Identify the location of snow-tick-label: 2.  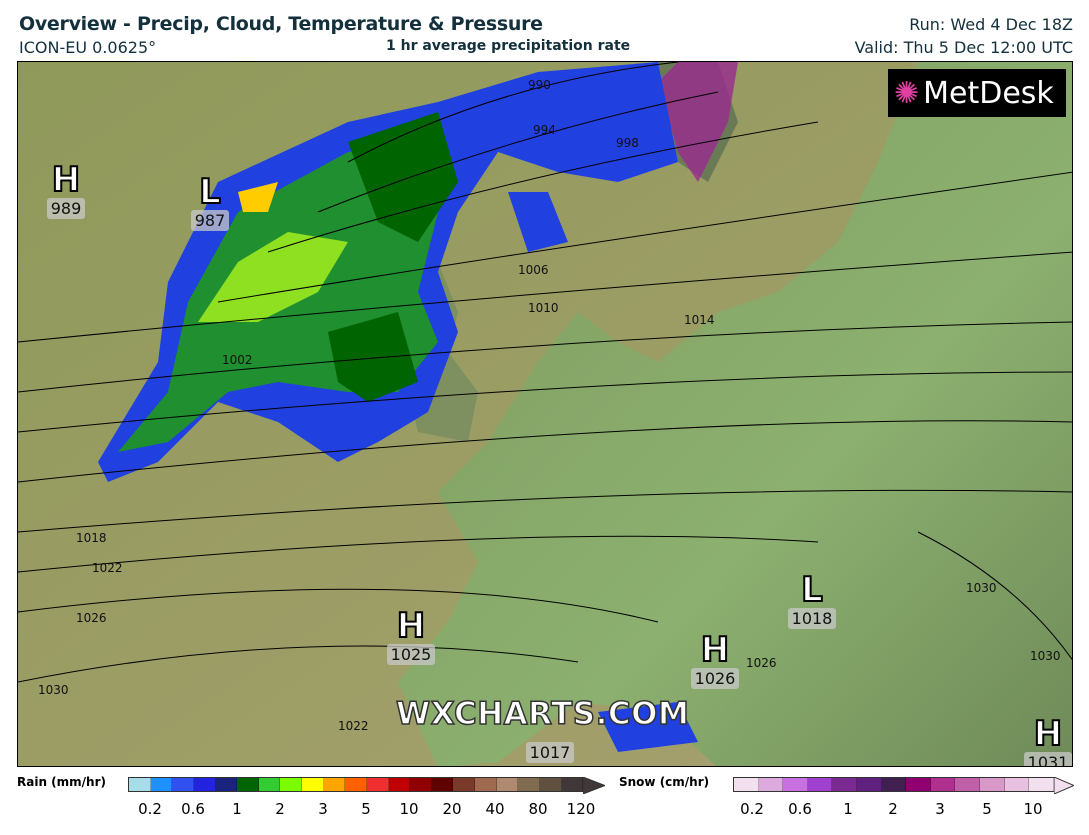
(893, 809).